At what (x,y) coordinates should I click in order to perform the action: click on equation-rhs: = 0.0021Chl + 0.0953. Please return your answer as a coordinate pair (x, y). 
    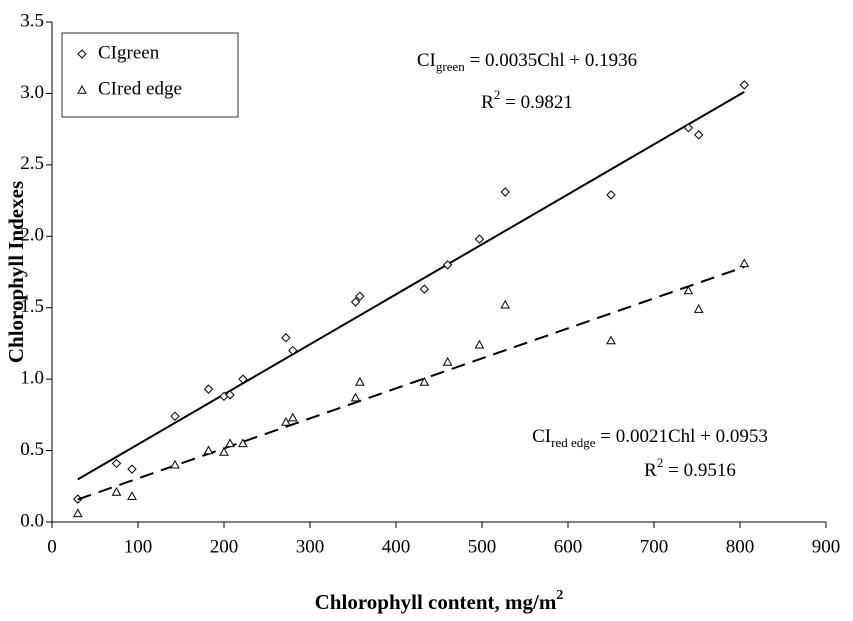
    Looking at the image, I should click on (682, 436).